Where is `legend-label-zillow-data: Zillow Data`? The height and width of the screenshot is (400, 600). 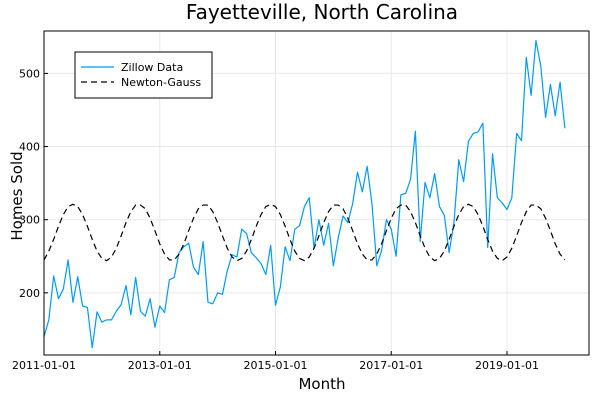 legend-label-zillow-data: Zillow Data is located at coordinates (152, 67).